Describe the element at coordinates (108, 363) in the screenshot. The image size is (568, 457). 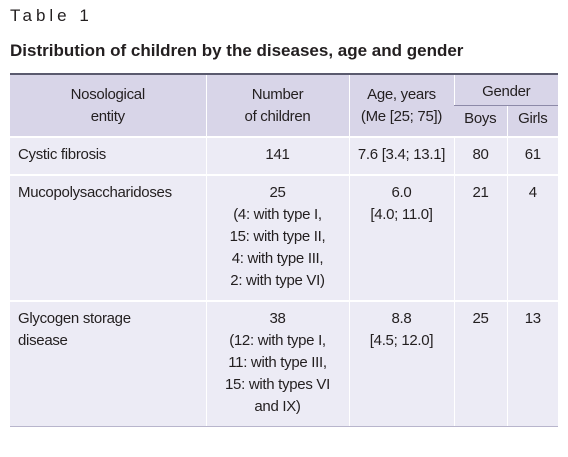
I see `table-cell: Glycogen storage disease` at that location.